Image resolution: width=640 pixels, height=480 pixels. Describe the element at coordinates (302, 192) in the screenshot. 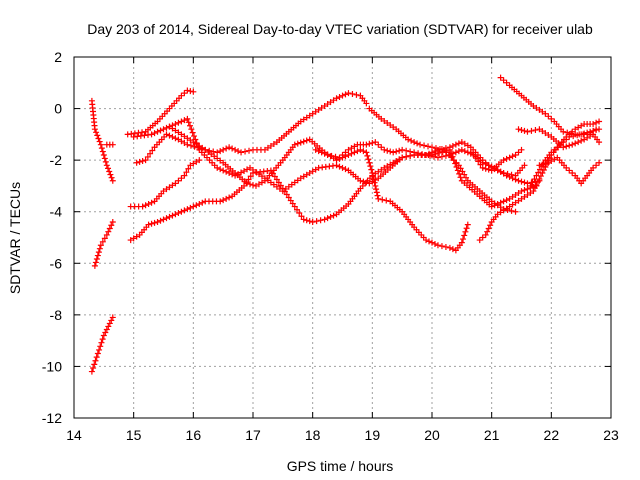

I see `series-track-g` at that location.